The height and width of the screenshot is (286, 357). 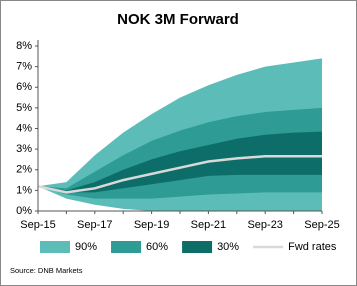 What do you see at coordinates (24, 128) in the screenshot?
I see `y-tick-label: 4%` at bounding box center [24, 128].